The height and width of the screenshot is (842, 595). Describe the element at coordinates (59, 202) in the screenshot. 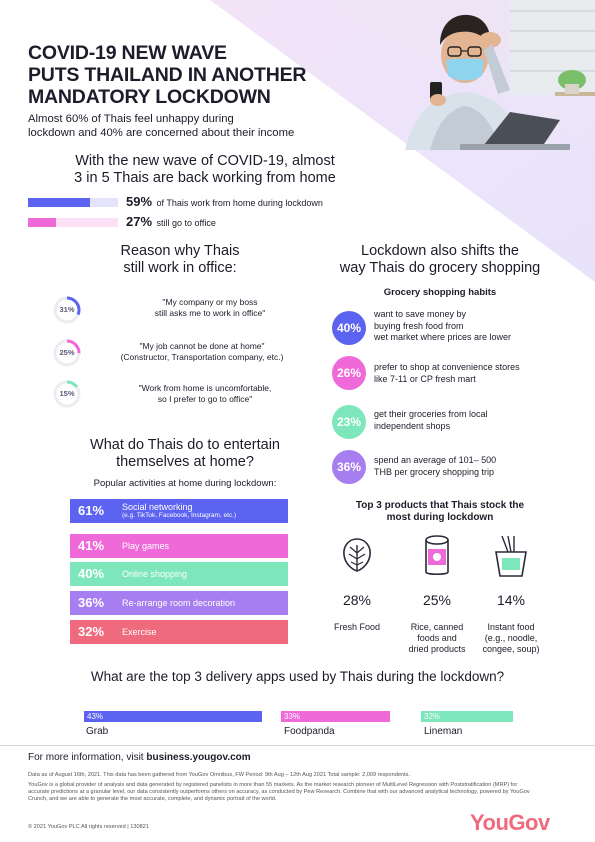

I see `wfh-bar` at that location.